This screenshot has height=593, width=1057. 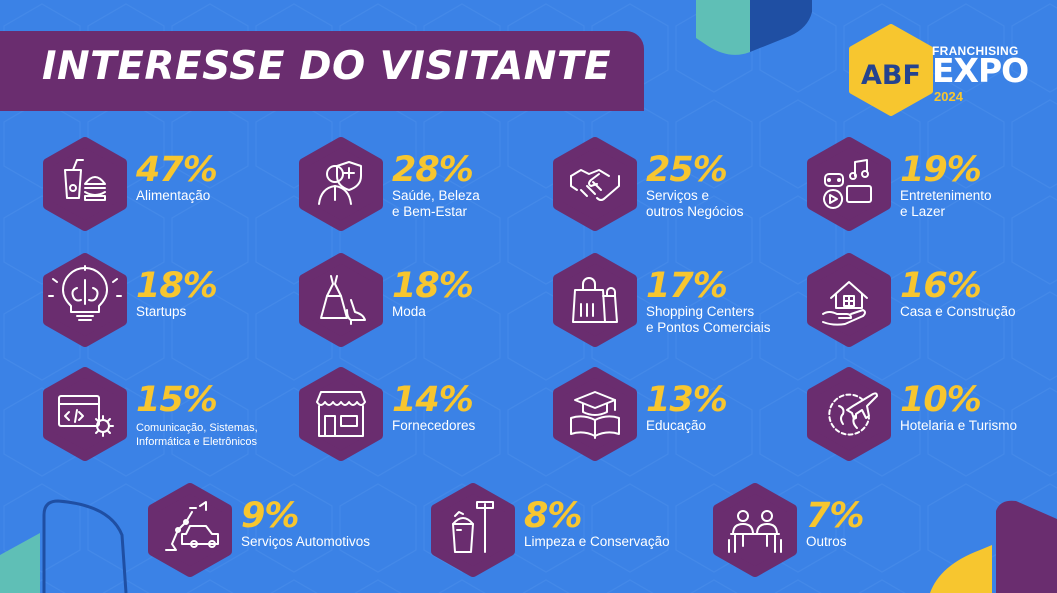 I want to click on interest-label-line: Fornecedores, so click(x=434, y=425).